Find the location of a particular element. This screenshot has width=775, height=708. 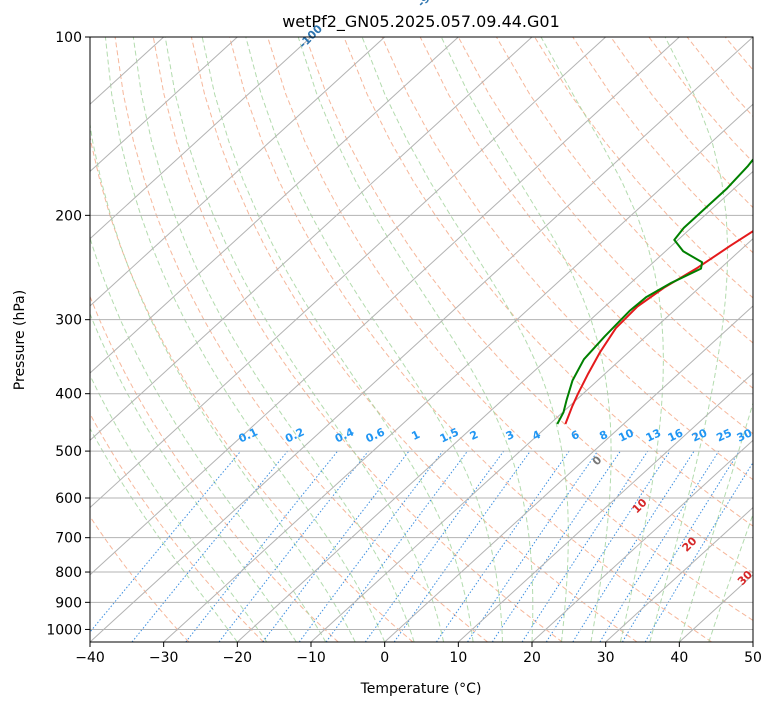

mixing-ratio-label: 10 is located at coordinates (627, 435).